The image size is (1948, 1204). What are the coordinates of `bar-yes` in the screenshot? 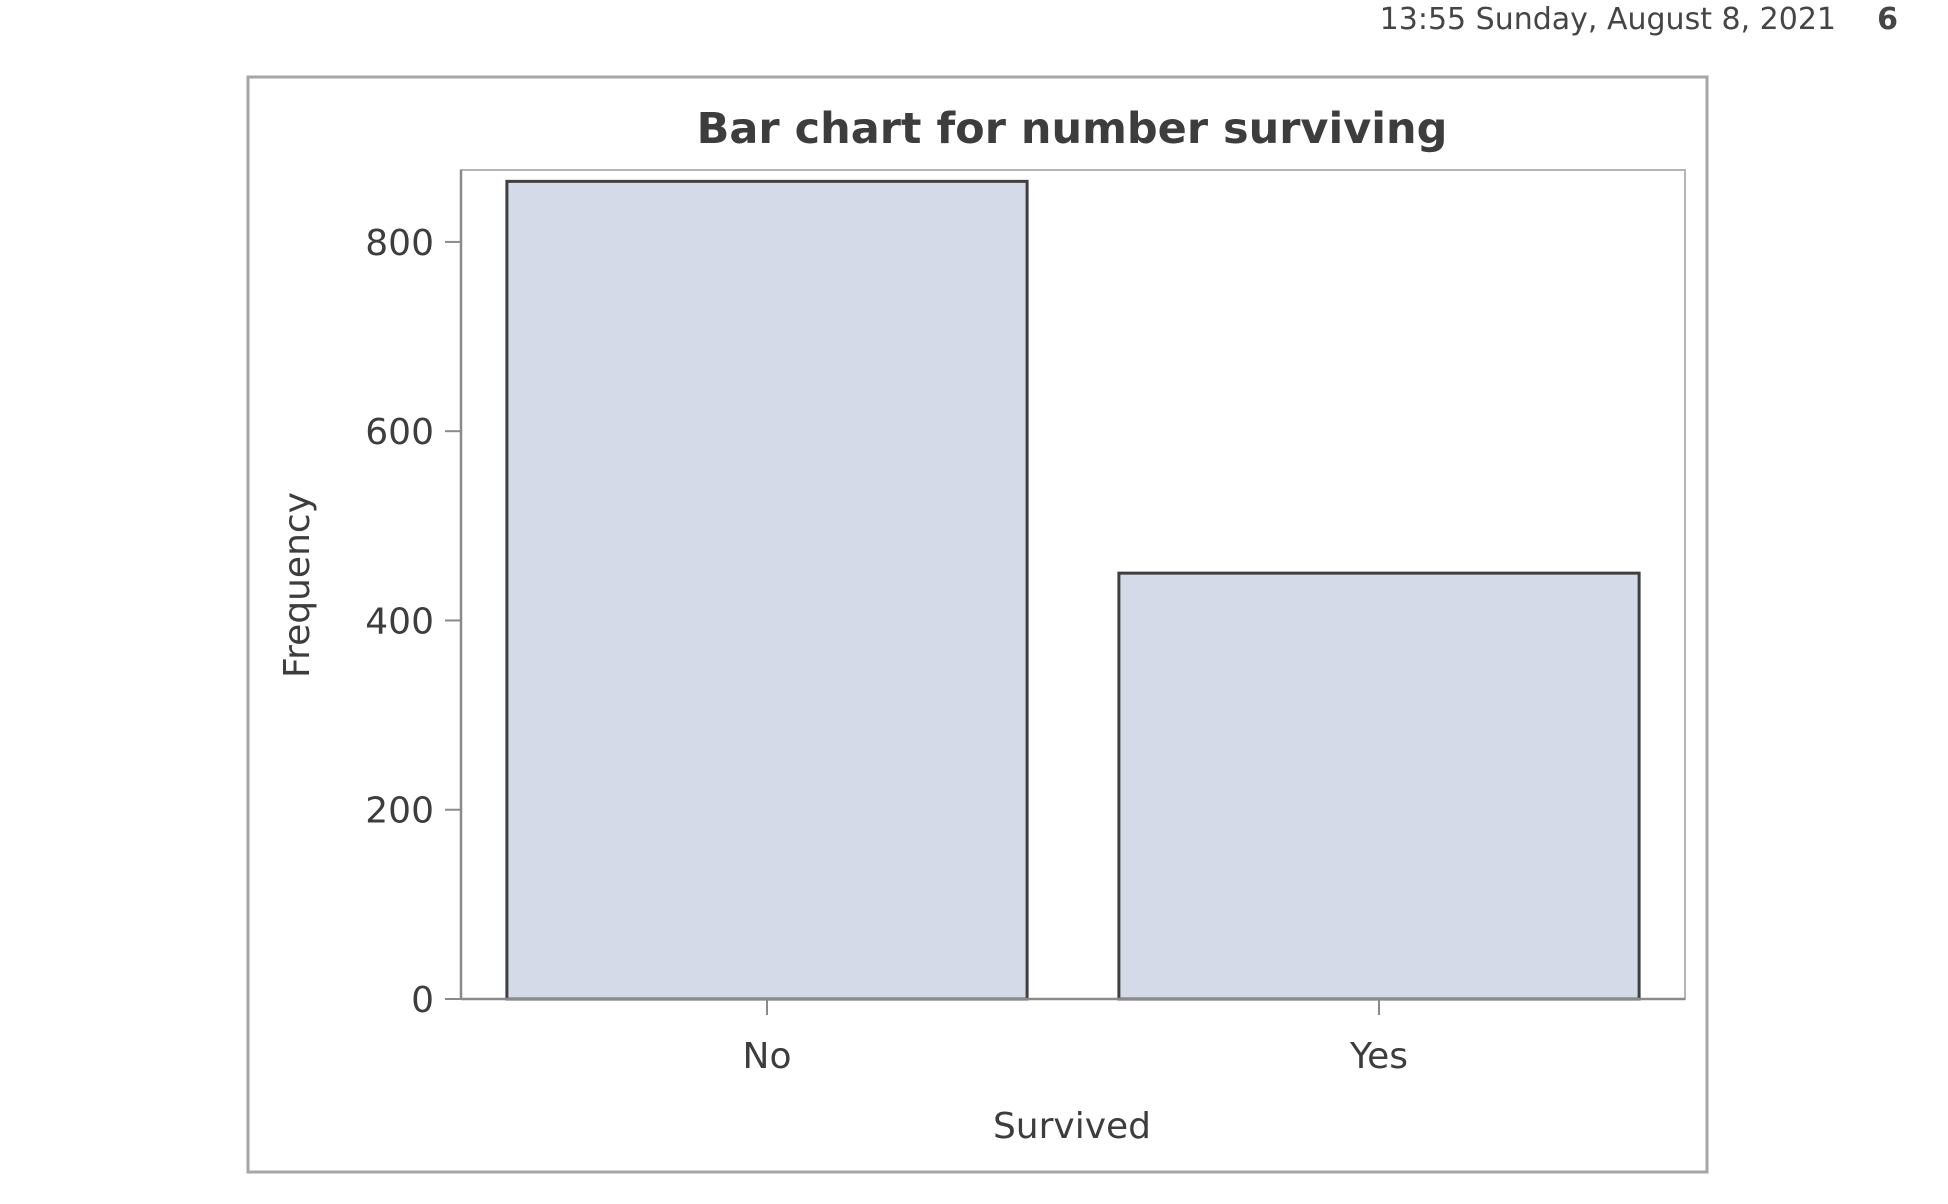 It's located at (1379, 786).